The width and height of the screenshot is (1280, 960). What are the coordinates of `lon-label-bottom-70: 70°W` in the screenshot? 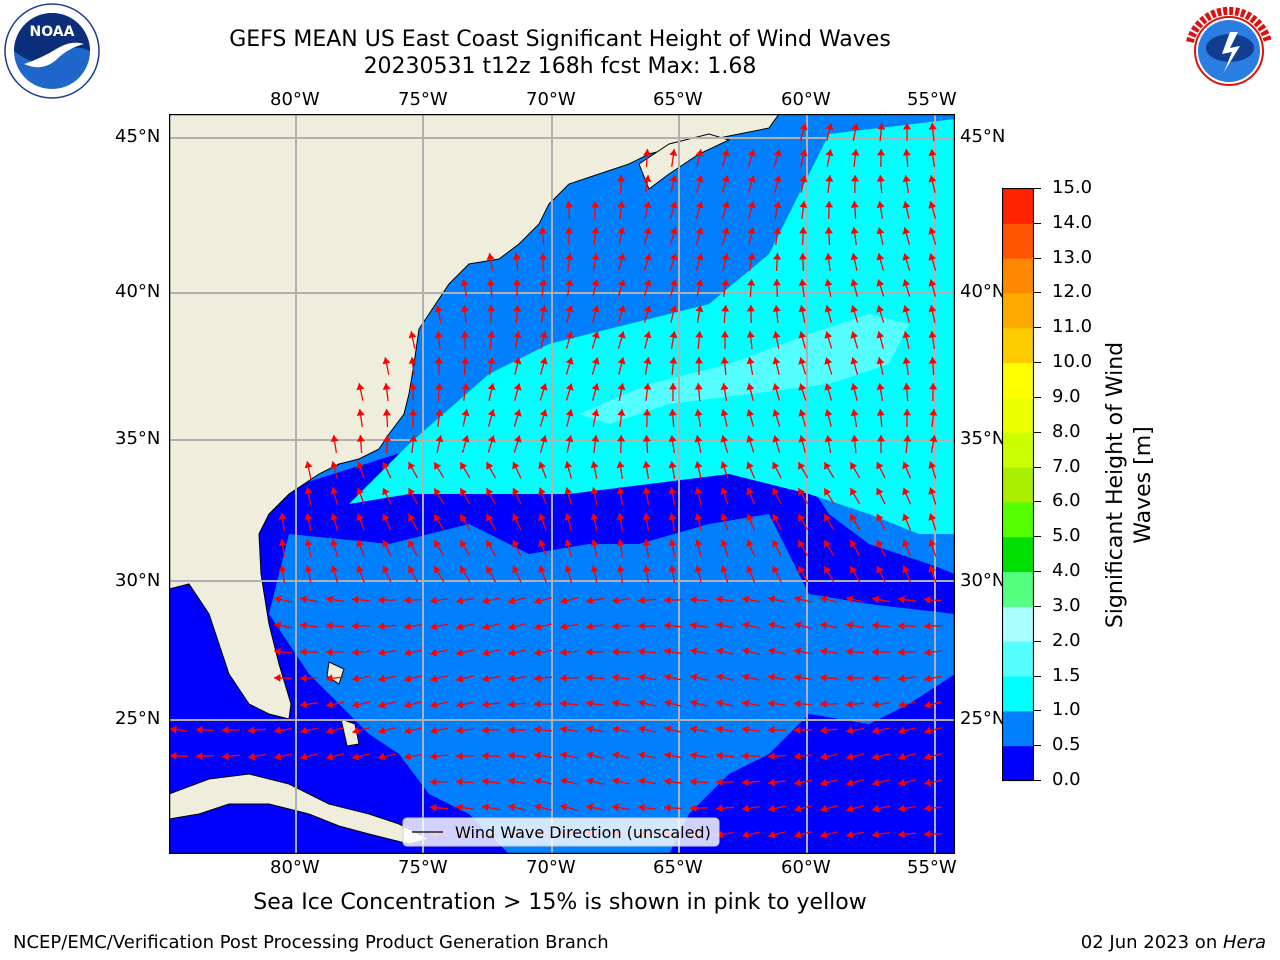 It's located at (551, 867).